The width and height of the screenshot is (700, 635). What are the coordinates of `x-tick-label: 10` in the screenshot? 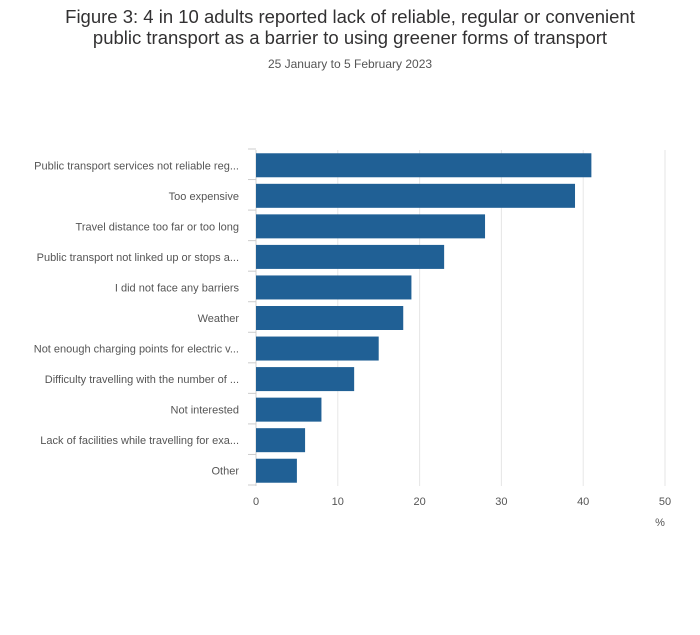 It's located at (338, 502).